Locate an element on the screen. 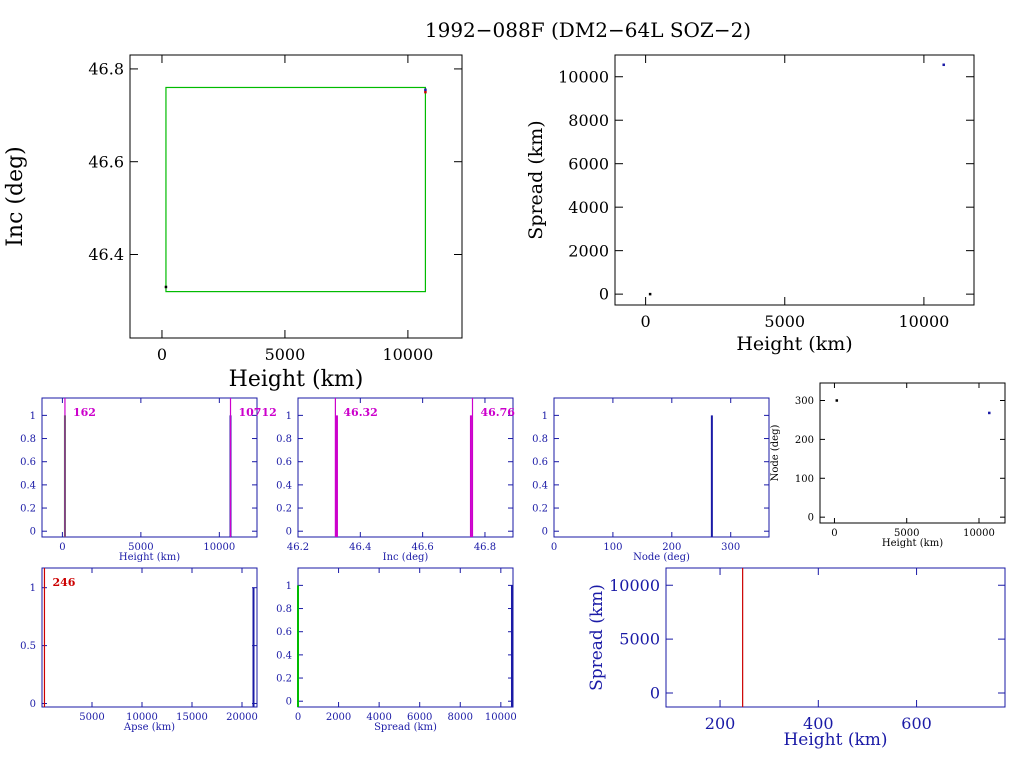 This screenshot has width=1024, height=768. value-annotation: 46.32 is located at coordinates (360, 412).